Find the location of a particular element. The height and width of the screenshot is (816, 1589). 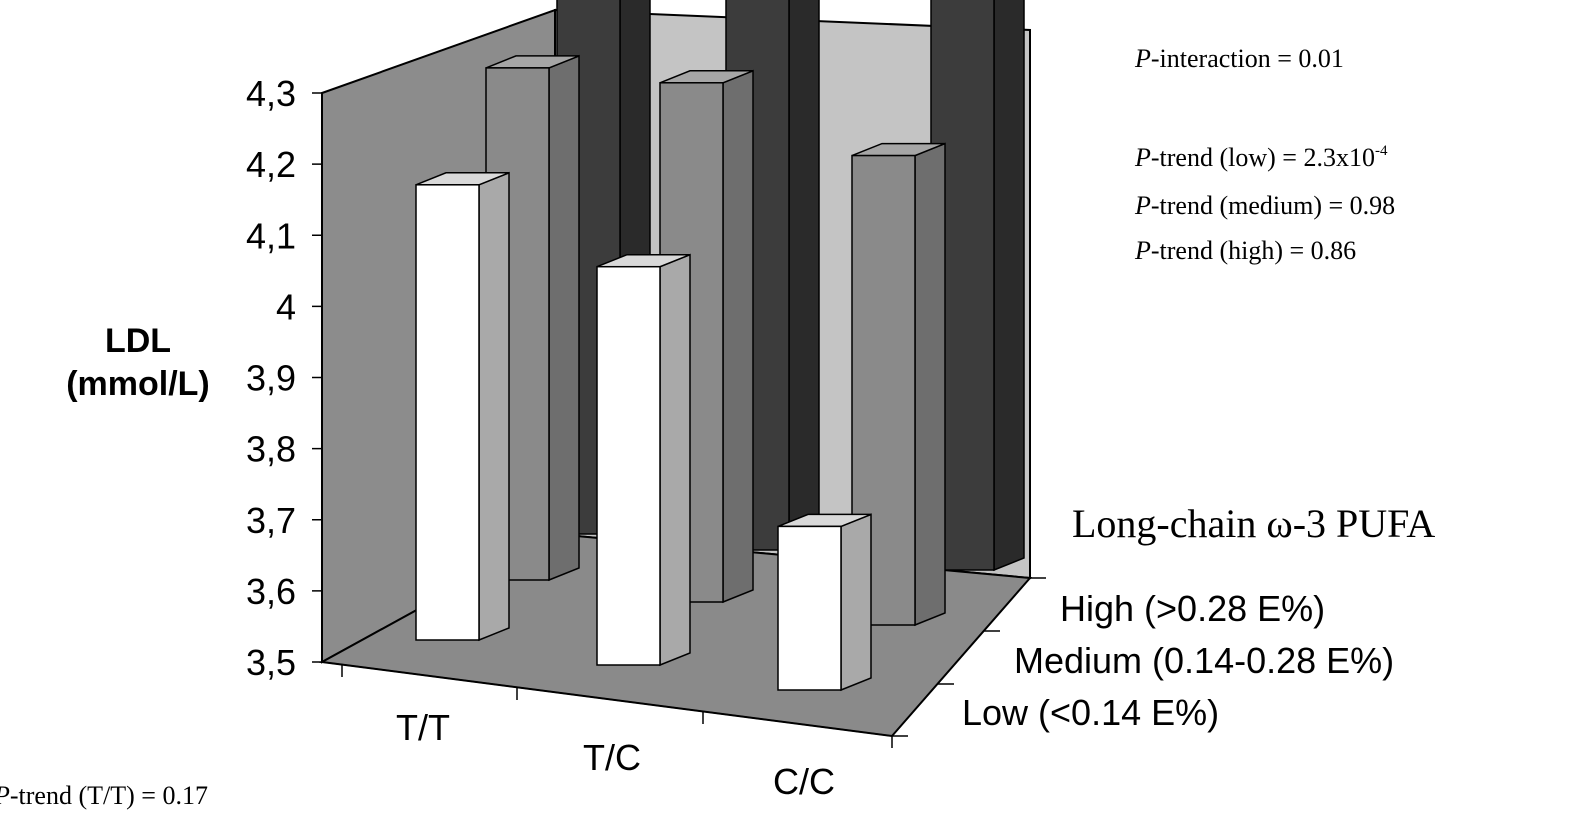

p-interaction: P-interaction = 0.01 is located at coordinates (1239, 59).